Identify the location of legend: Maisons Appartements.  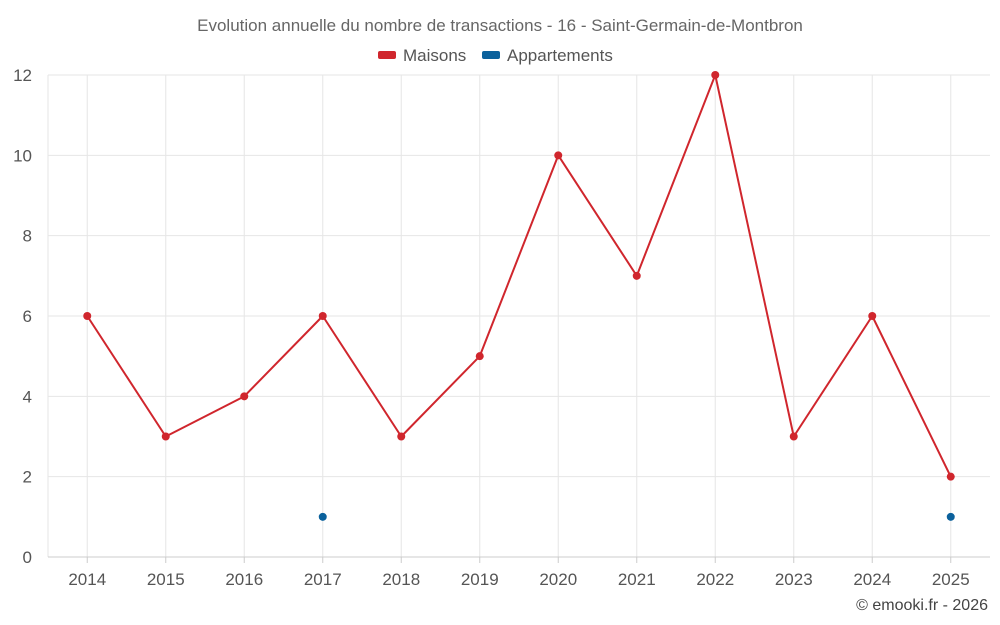
(495, 55).